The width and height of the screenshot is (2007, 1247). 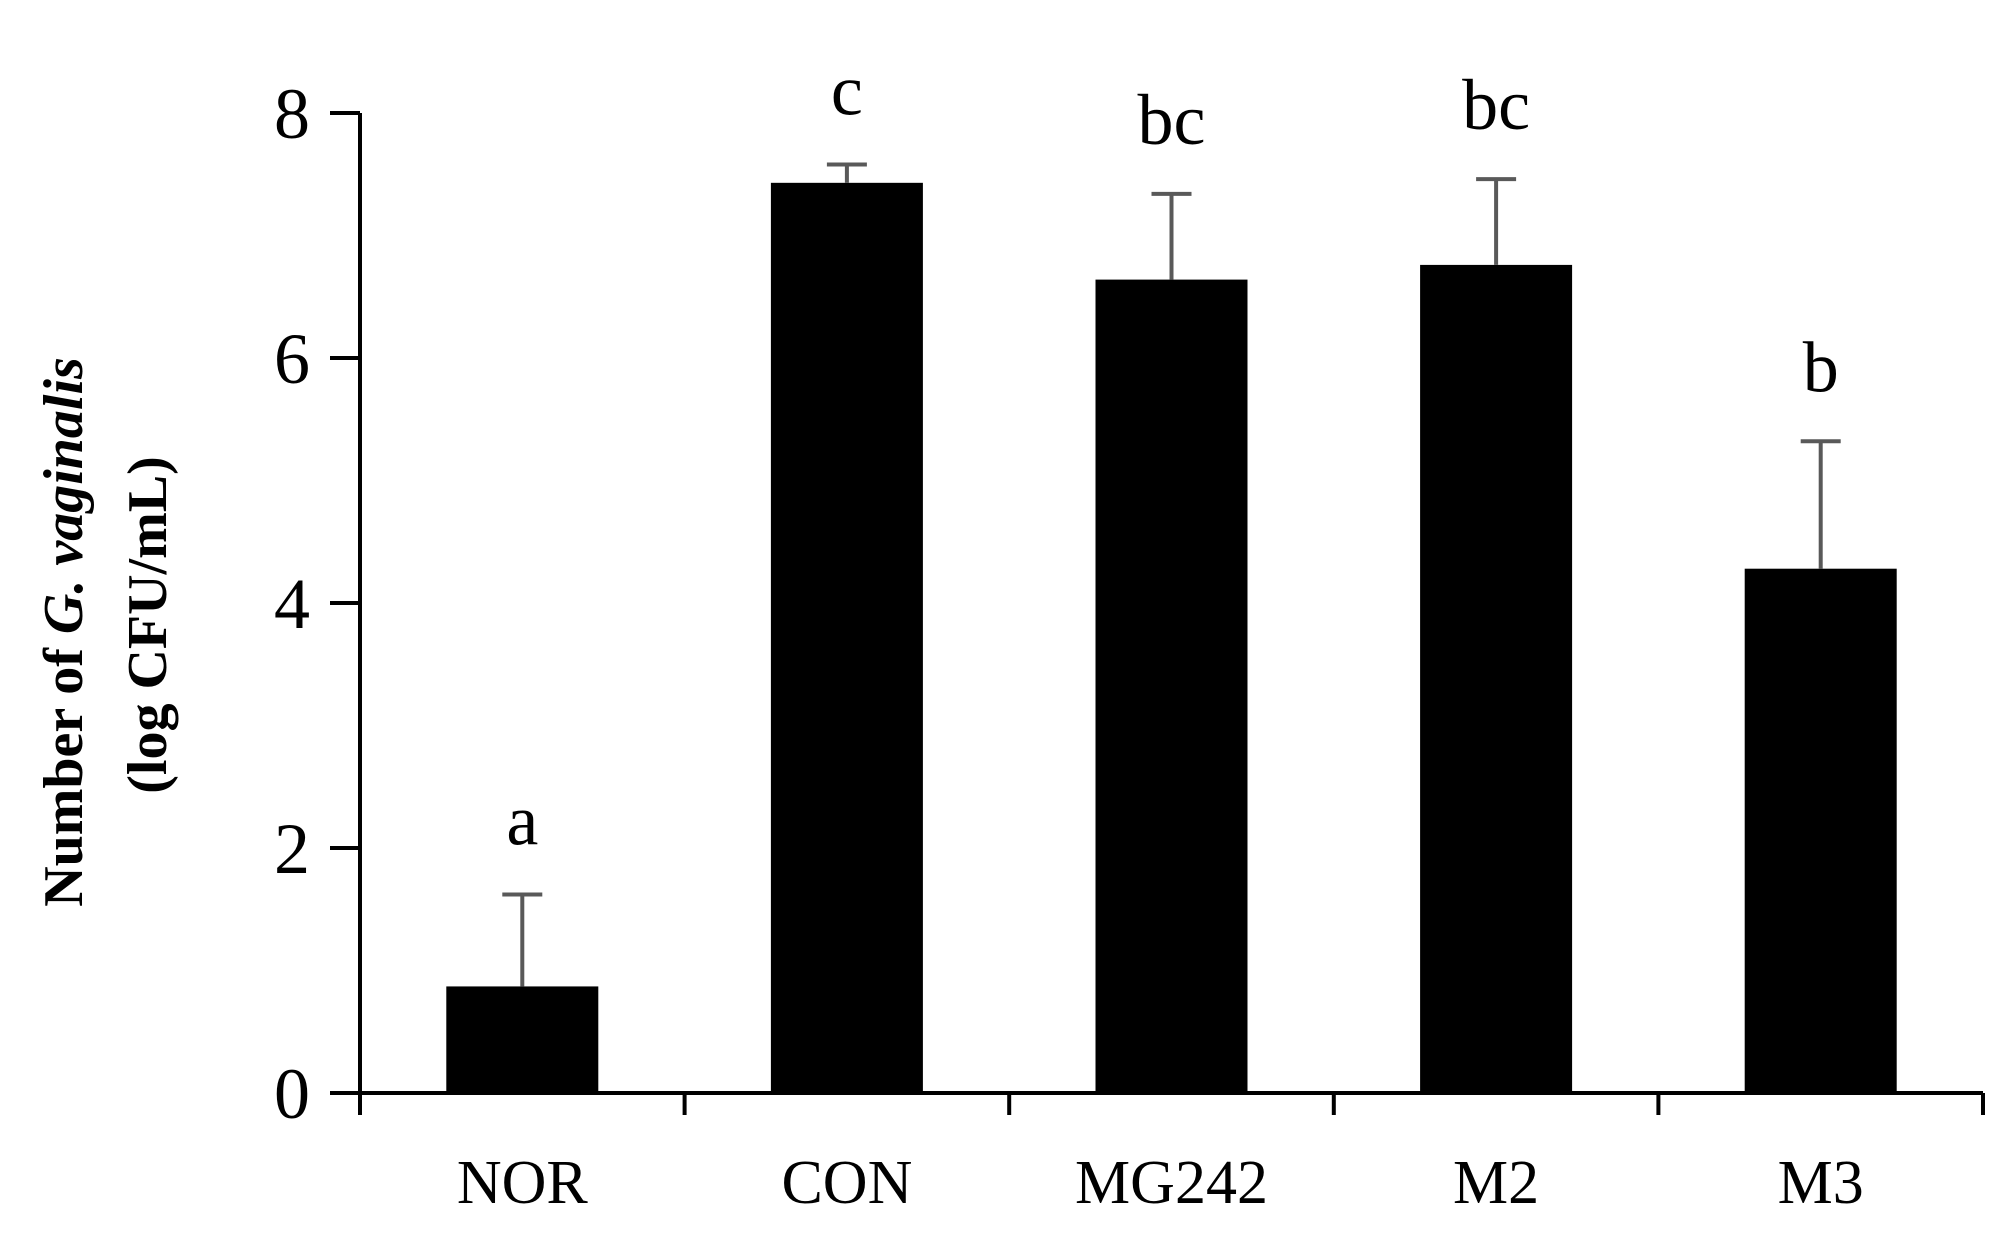 What do you see at coordinates (292, 604) in the screenshot?
I see `y-tick-label: 4` at bounding box center [292, 604].